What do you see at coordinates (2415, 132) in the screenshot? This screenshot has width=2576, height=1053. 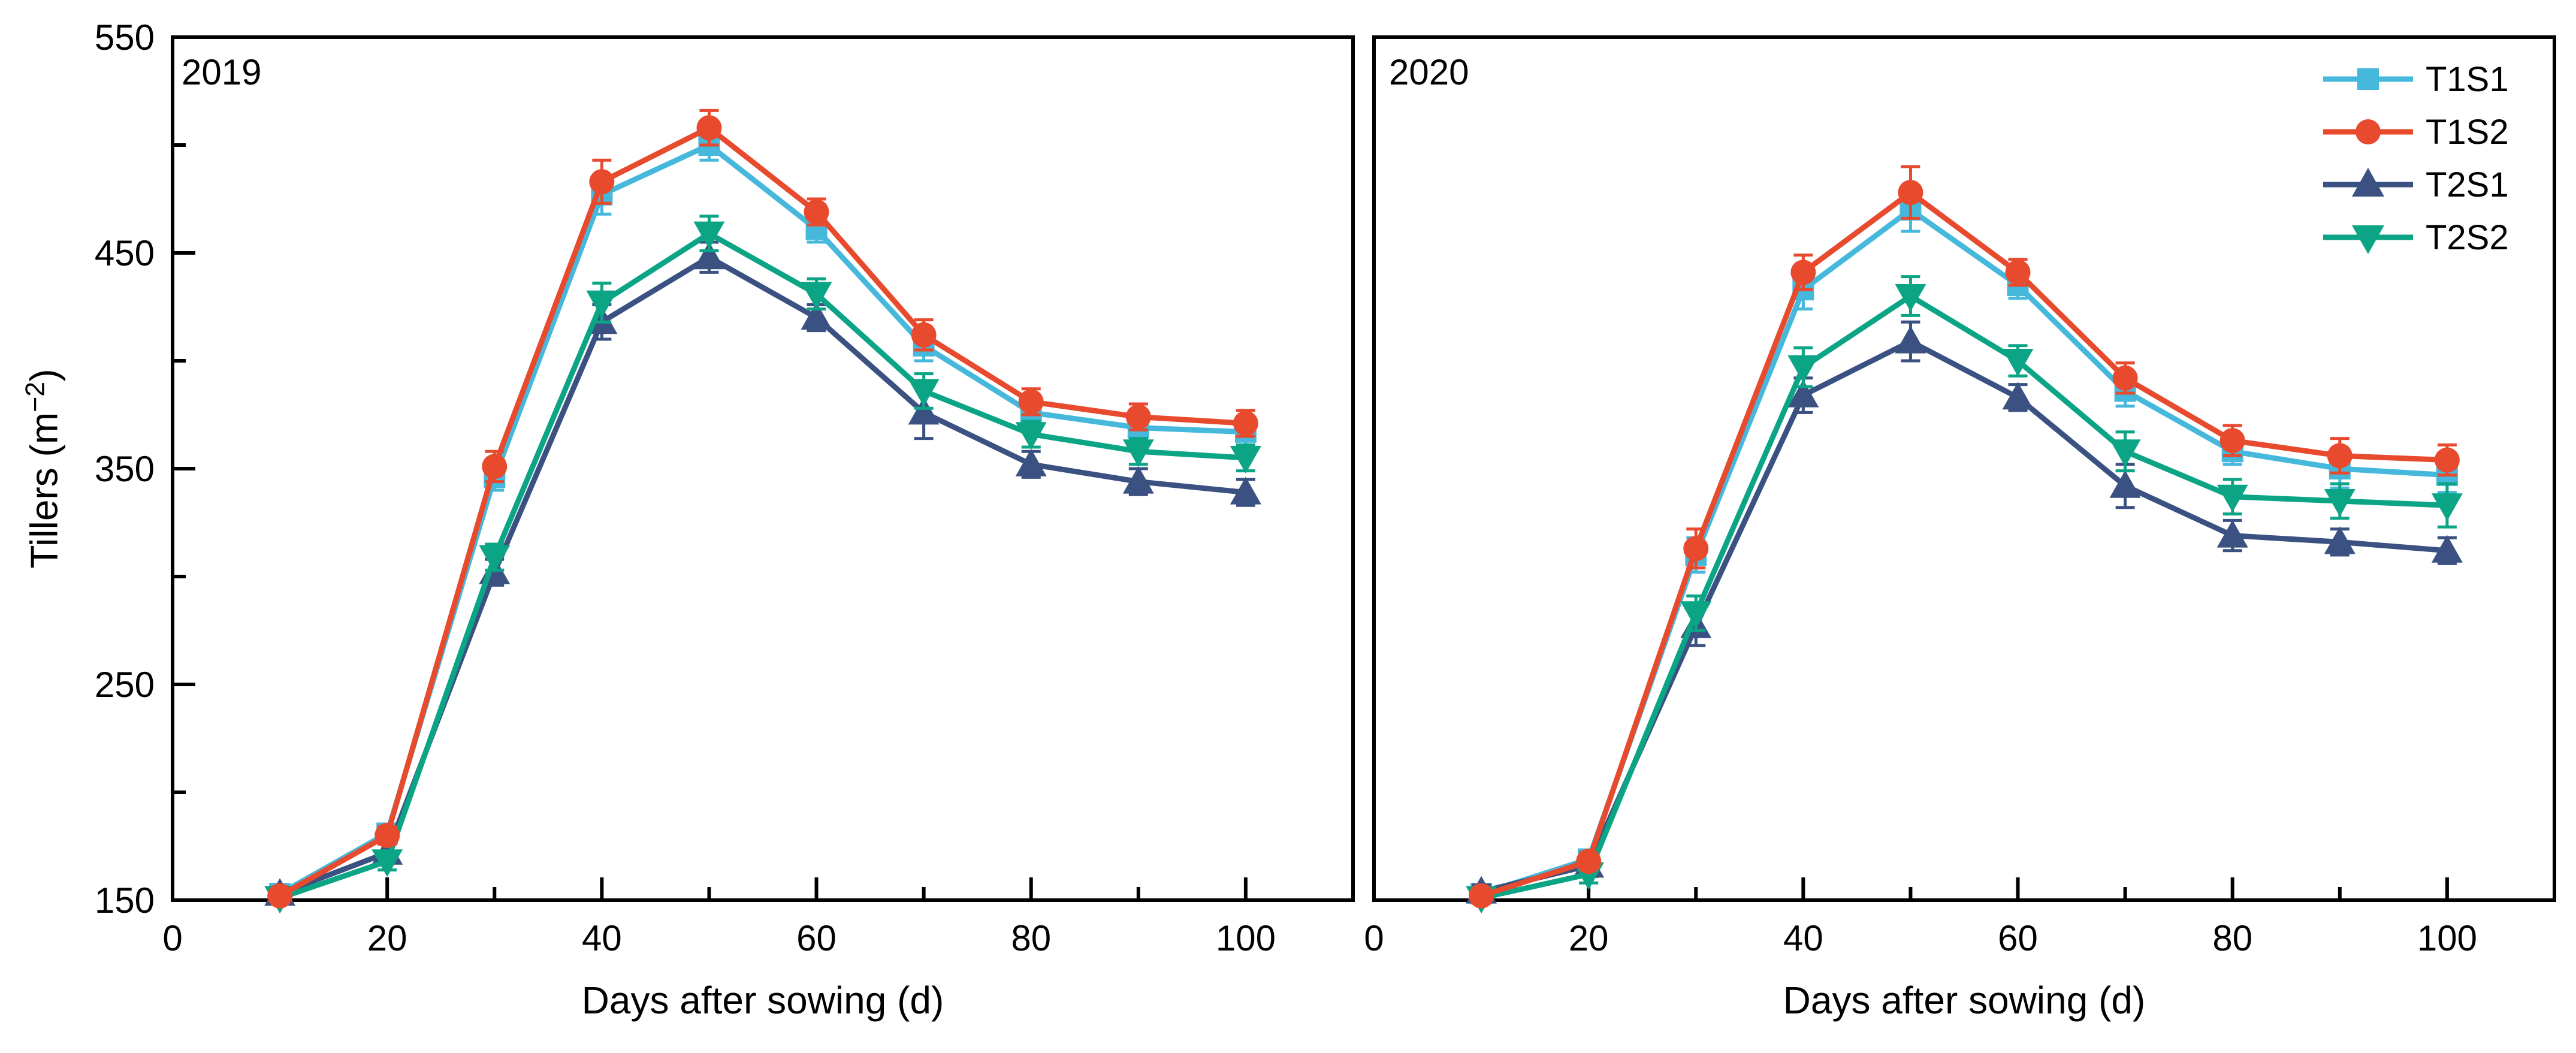 I see `legend-item-t1s2: T1S2` at bounding box center [2415, 132].